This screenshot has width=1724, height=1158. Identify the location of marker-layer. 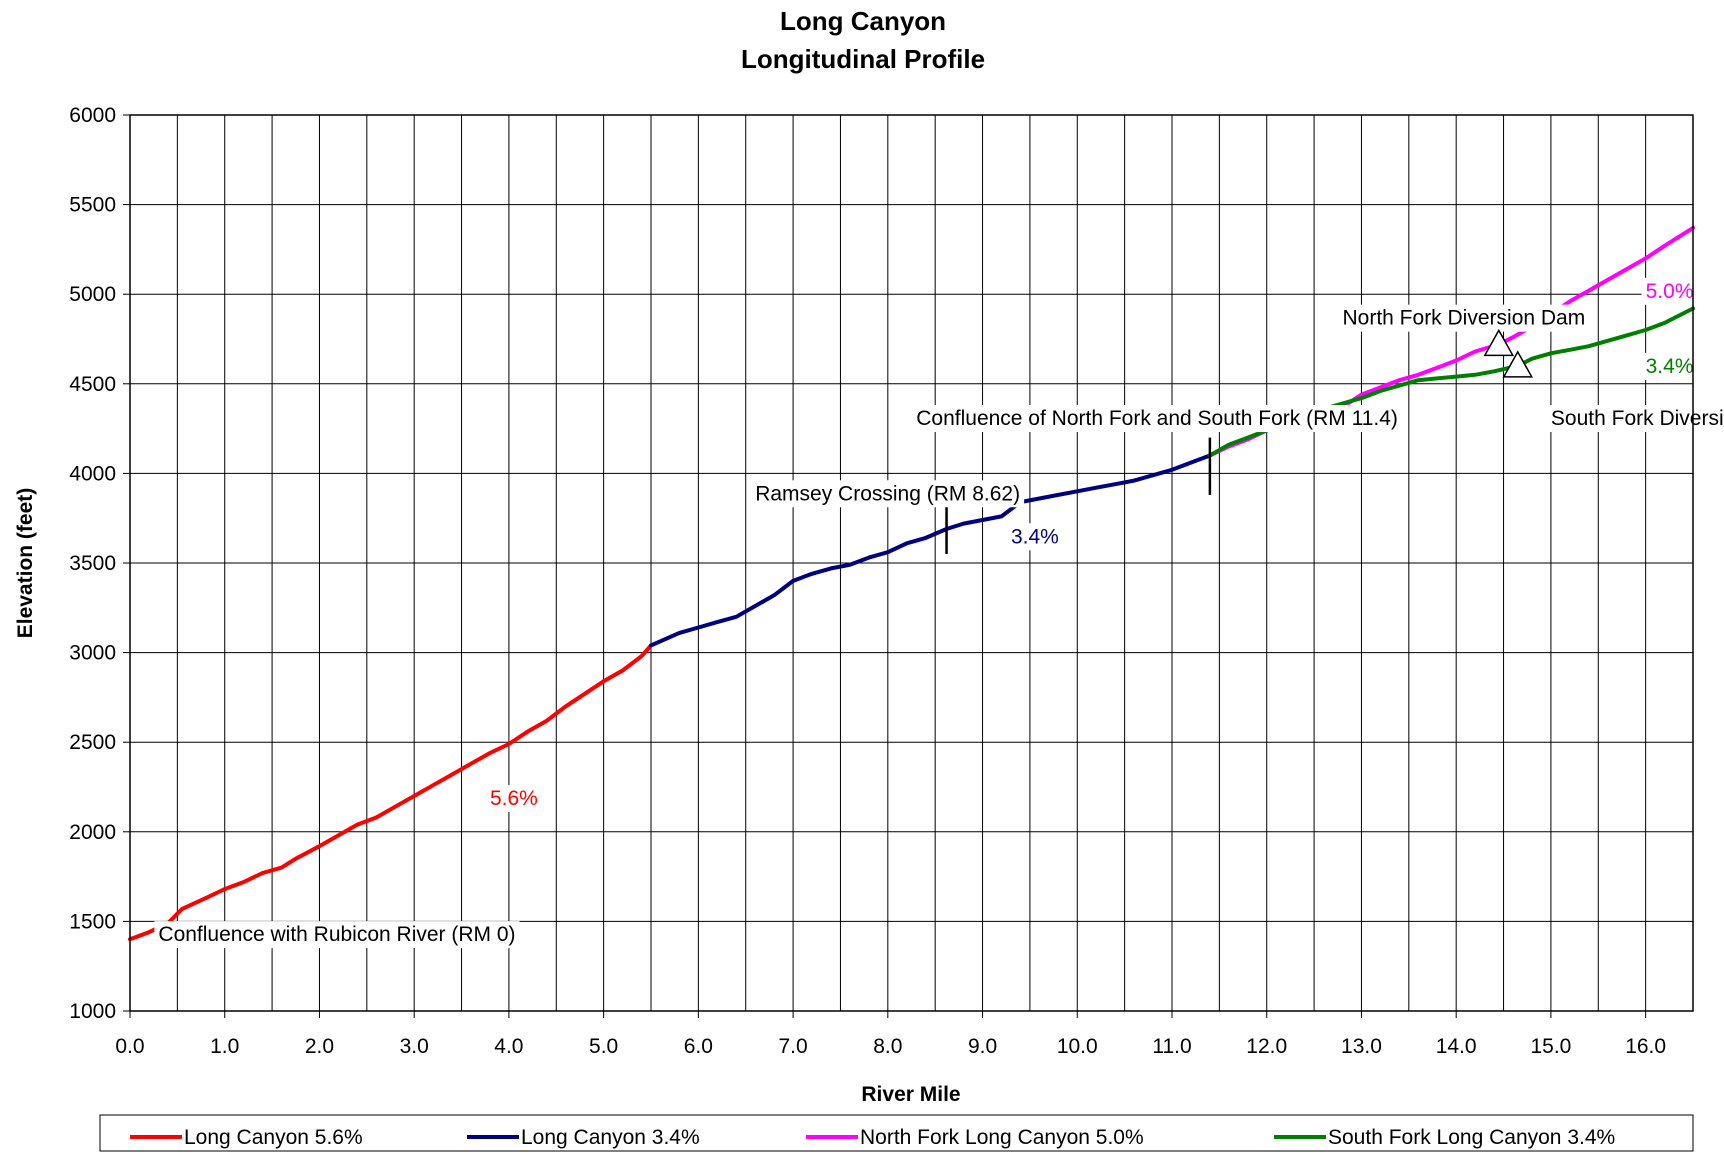
(1508, 353).